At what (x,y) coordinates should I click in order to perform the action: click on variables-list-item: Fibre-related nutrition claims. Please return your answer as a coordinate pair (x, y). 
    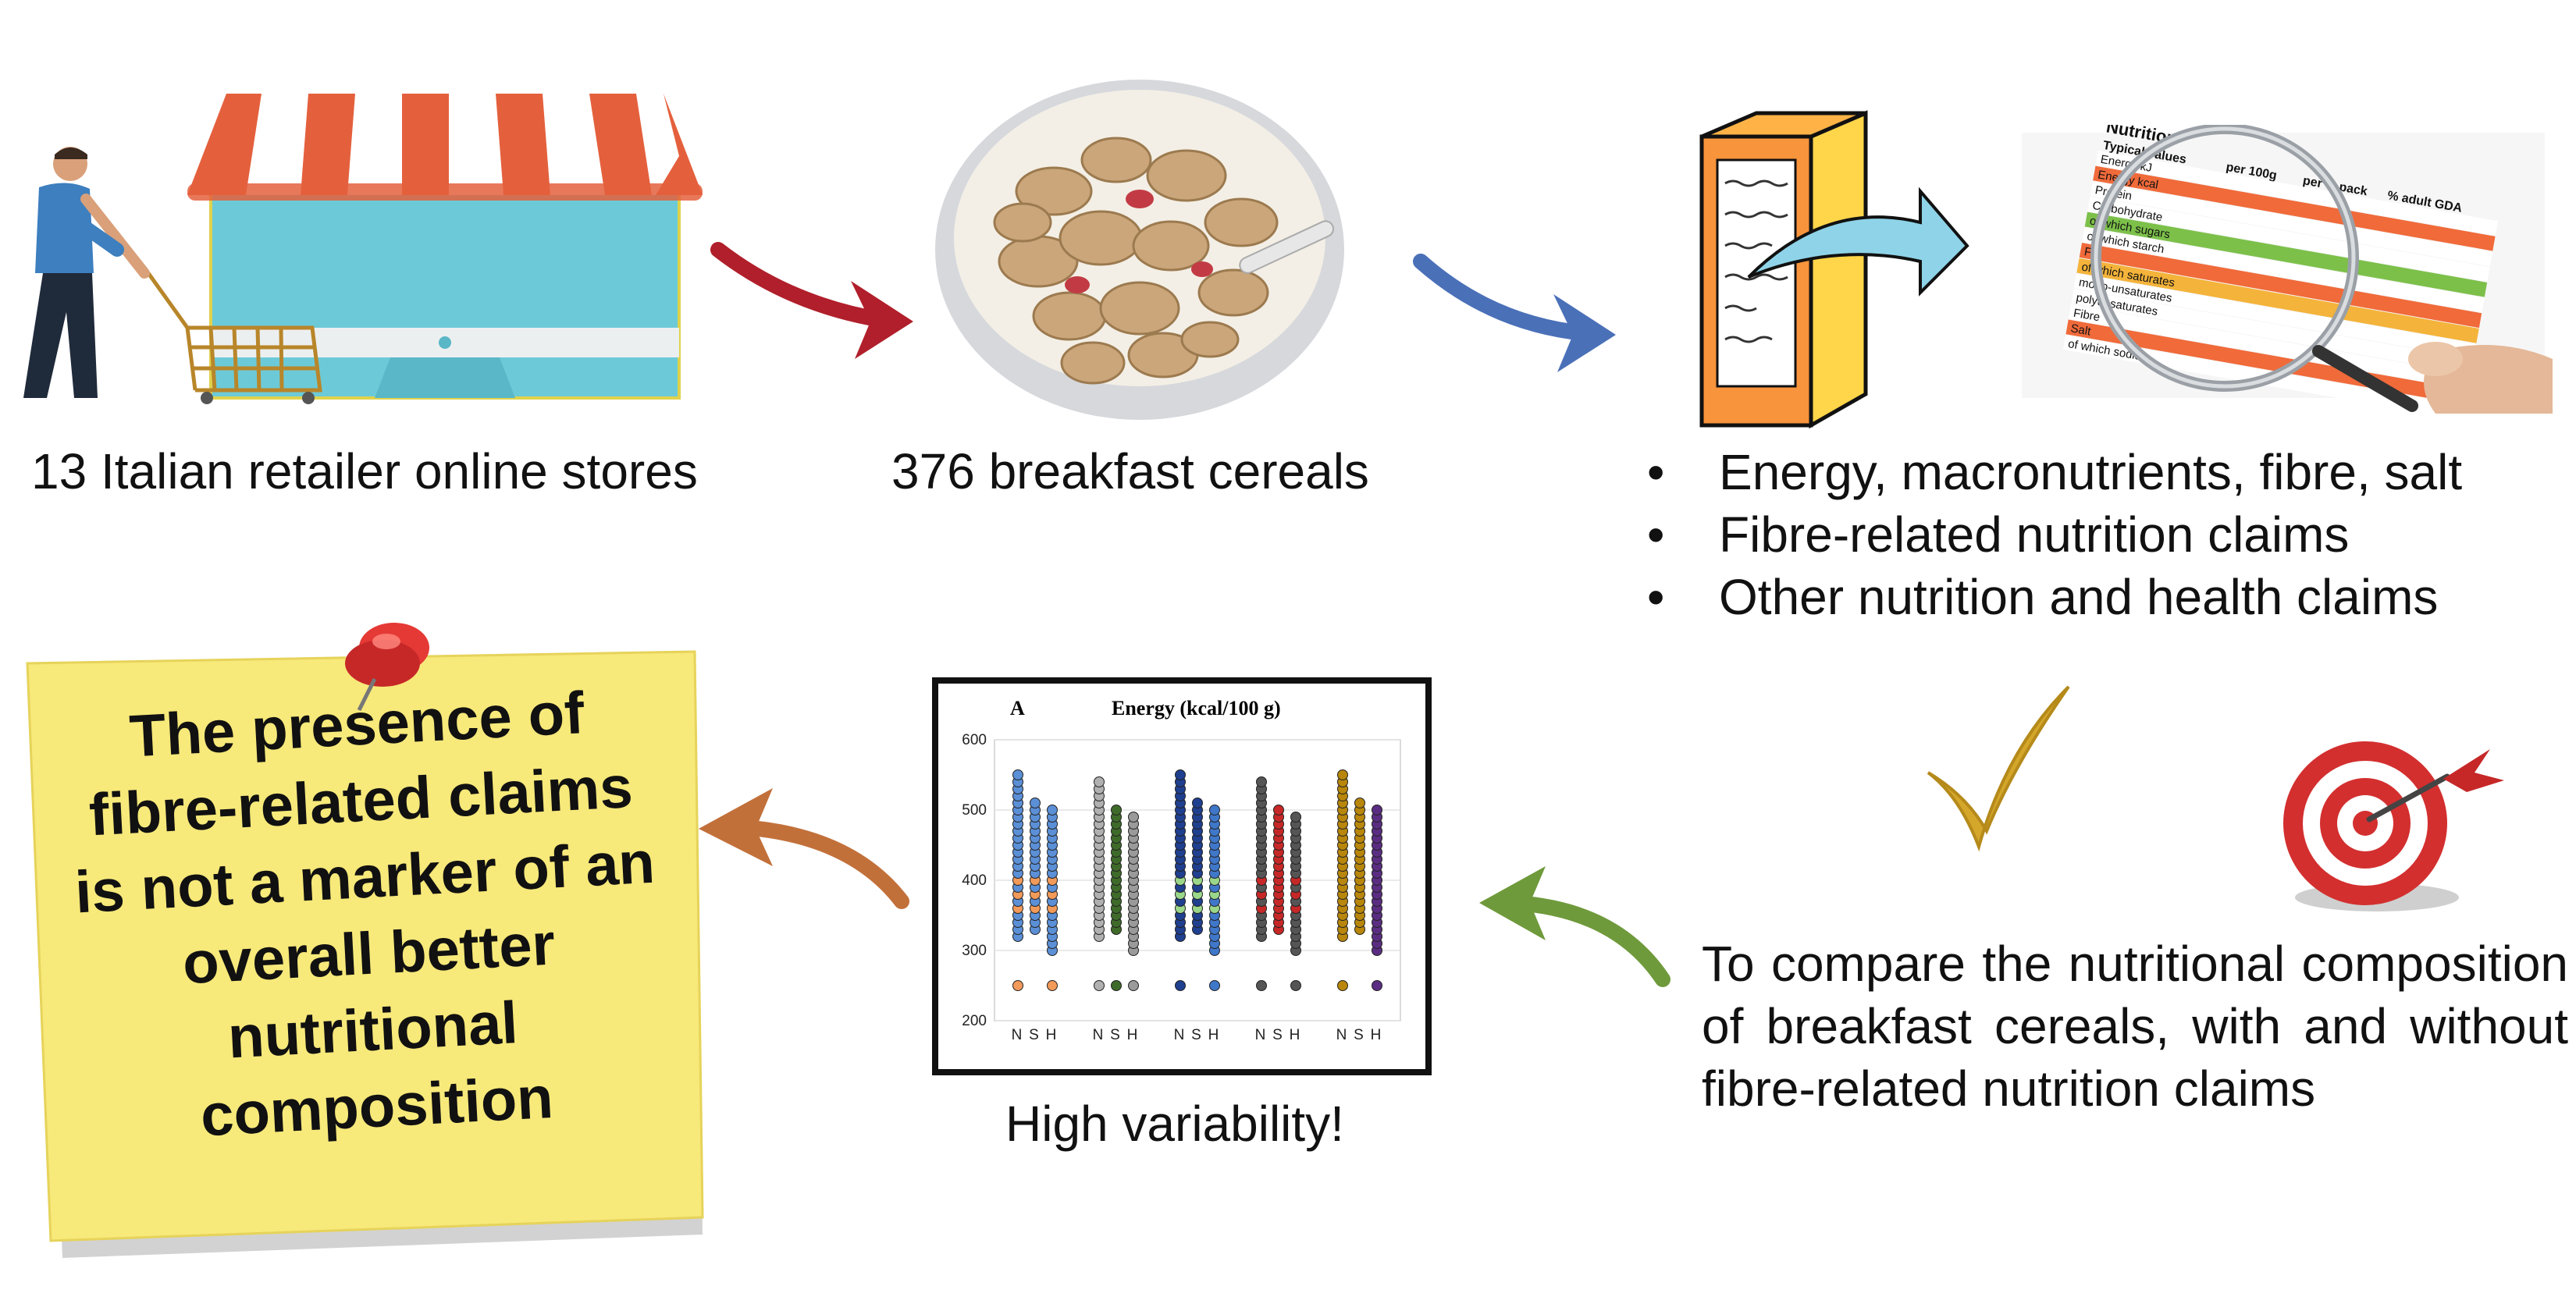
    Looking at the image, I should click on (2054, 535).